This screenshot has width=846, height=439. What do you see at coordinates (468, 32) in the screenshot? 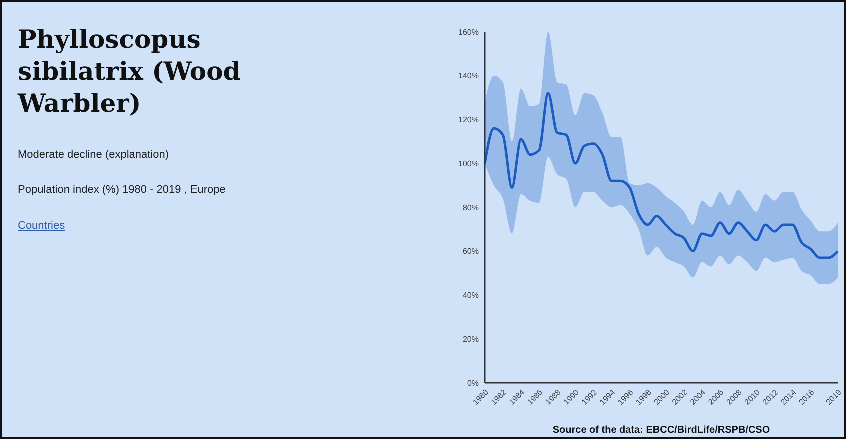
I see `y-tick-label: 160%` at bounding box center [468, 32].